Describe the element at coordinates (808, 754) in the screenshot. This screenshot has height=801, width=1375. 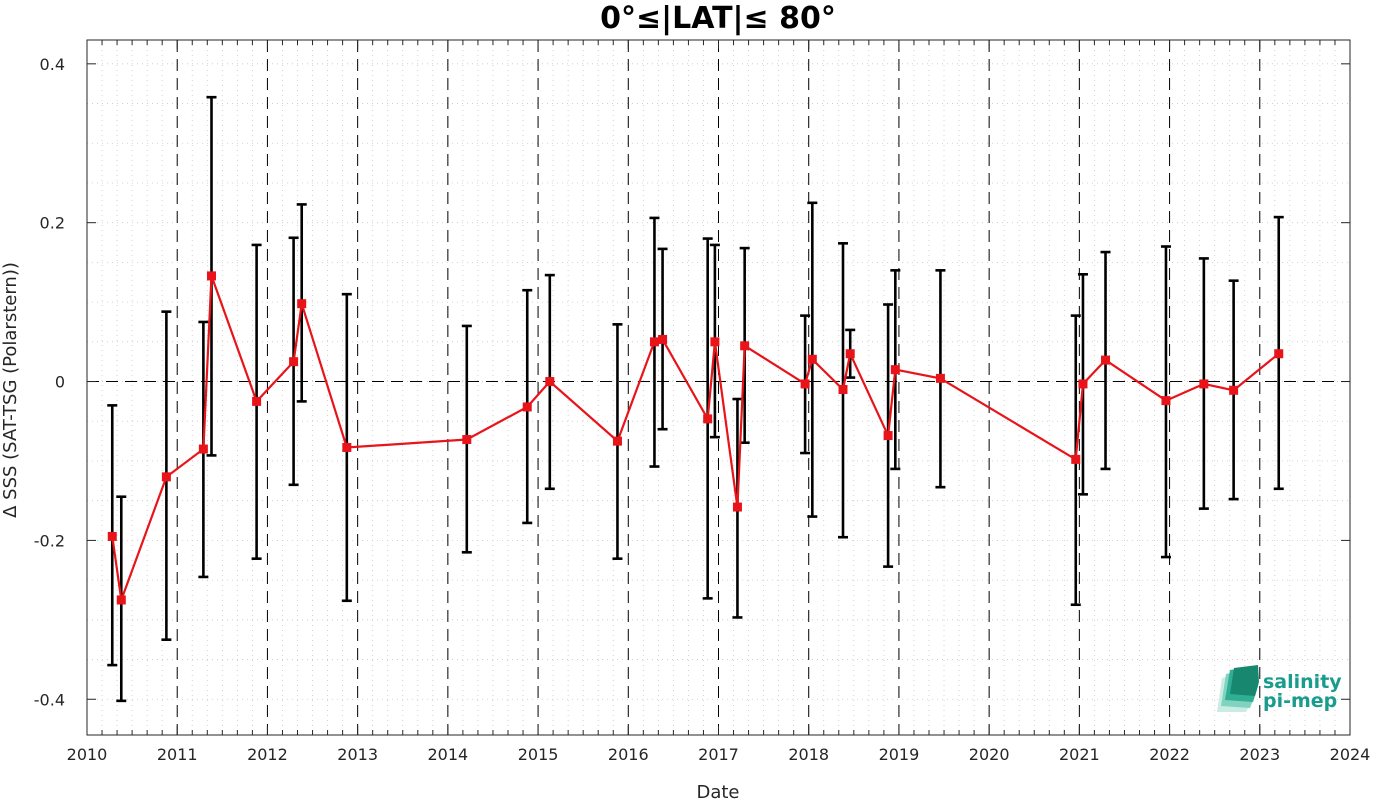
I see `x-tick-label: 2018` at that location.